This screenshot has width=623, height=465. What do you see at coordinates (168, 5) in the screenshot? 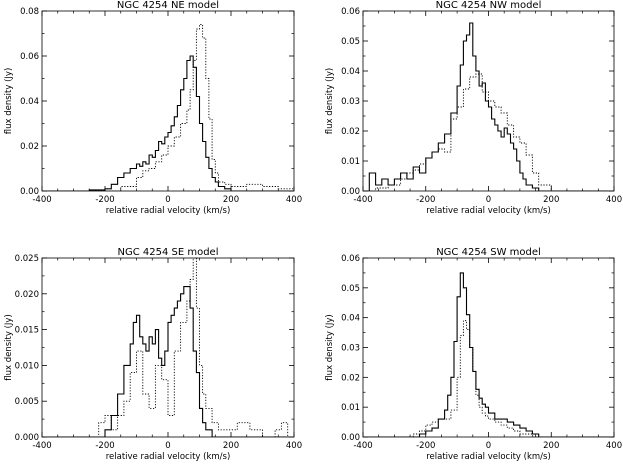
I see `chart-title: NGC 4254 NE model` at bounding box center [168, 5].